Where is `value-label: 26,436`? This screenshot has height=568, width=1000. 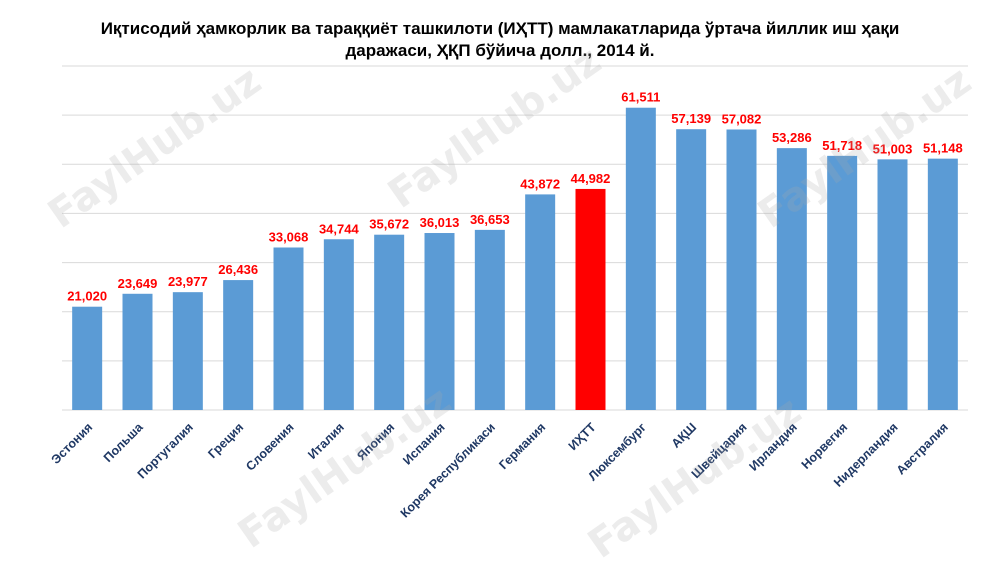
value-label: 26,436 is located at coordinates (238, 269).